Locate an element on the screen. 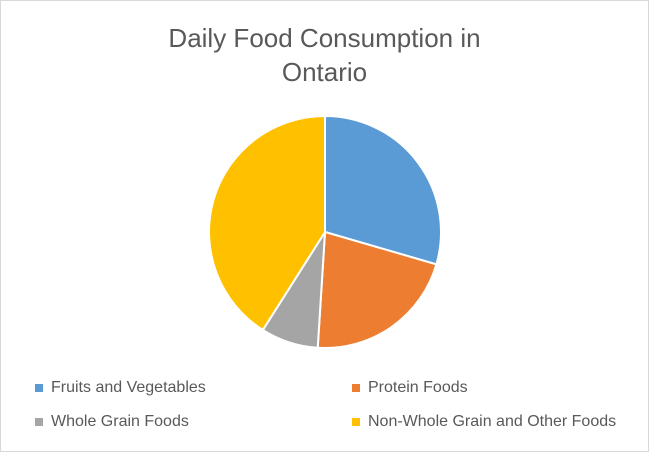  pie-slice-protein-foods is located at coordinates (377, 289).